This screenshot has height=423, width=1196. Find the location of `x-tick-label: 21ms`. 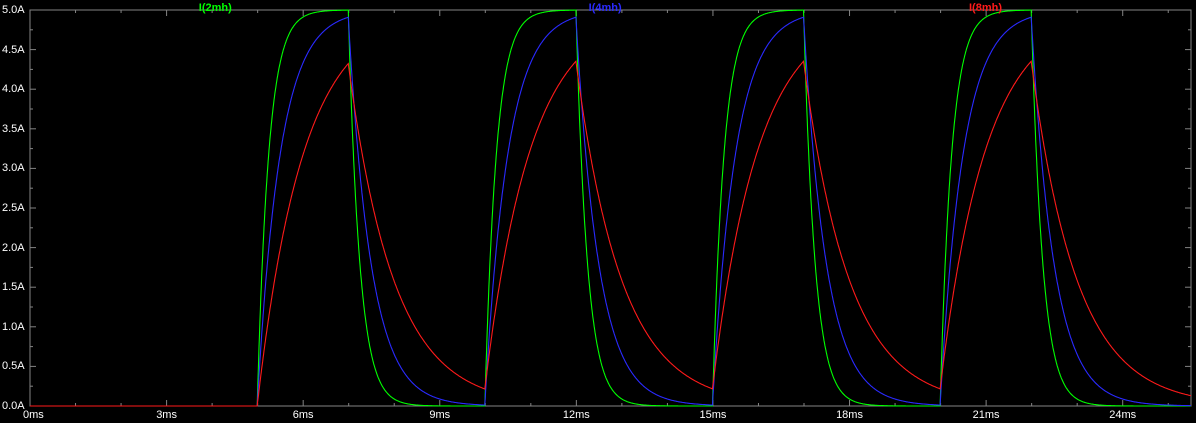

x-tick-label: 21ms is located at coordinates (986, 415).